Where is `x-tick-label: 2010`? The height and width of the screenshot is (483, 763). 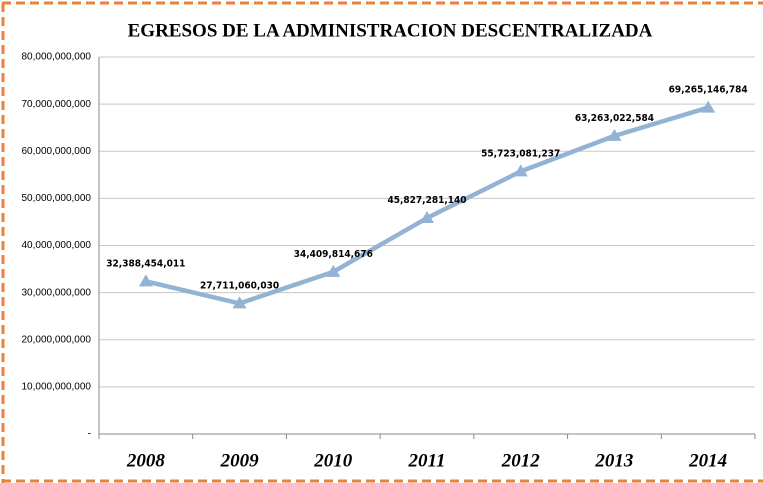 x-tick-label: 2010 is located at coordinates (333, 460).